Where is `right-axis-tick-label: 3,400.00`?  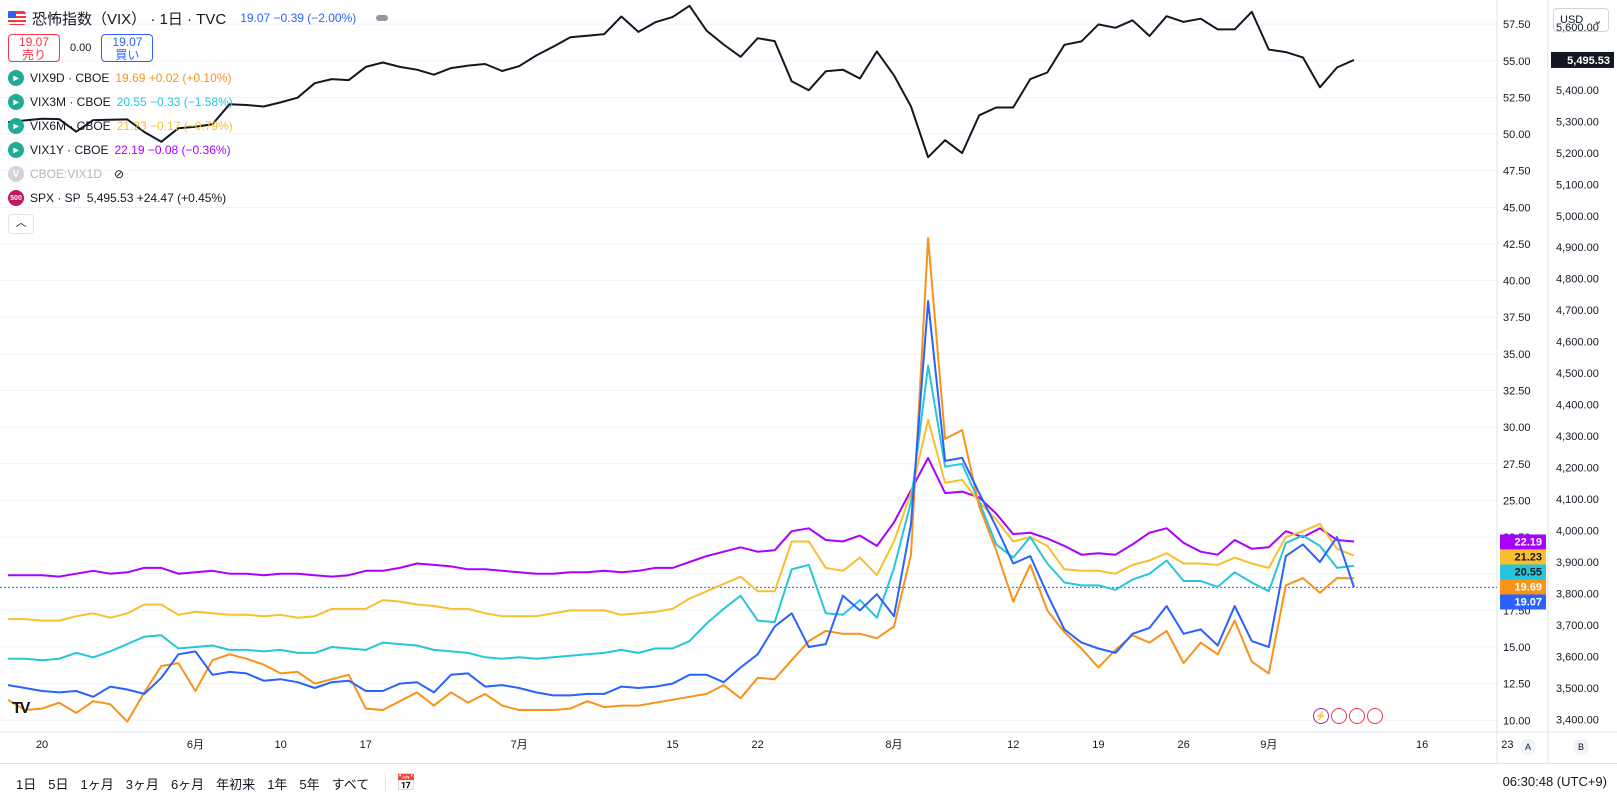 right-axis-tick-label: 3,400.00 is located at coordinates (1577, 720).